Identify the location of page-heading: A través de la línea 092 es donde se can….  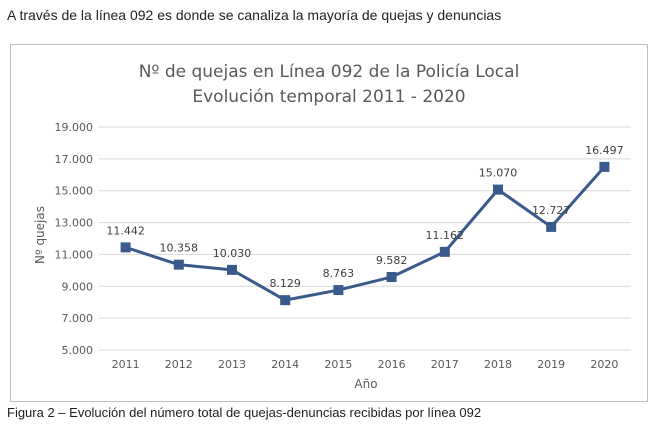
(254, 15).